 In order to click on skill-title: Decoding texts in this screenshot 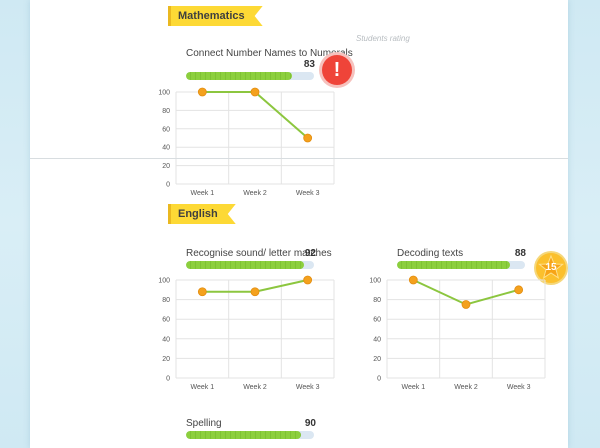, I will do `click(430, 253)`.